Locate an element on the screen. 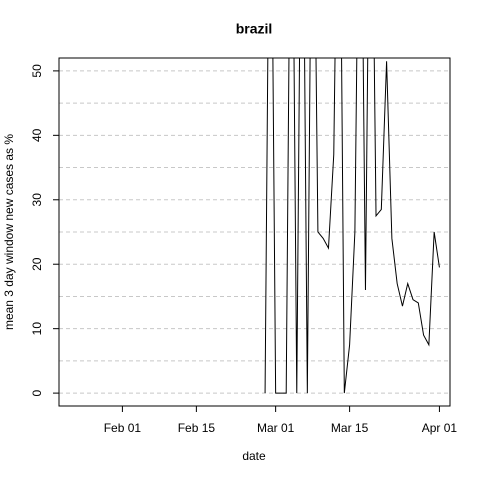  y-tick-label: 10 is located at coordinates (37, 329).